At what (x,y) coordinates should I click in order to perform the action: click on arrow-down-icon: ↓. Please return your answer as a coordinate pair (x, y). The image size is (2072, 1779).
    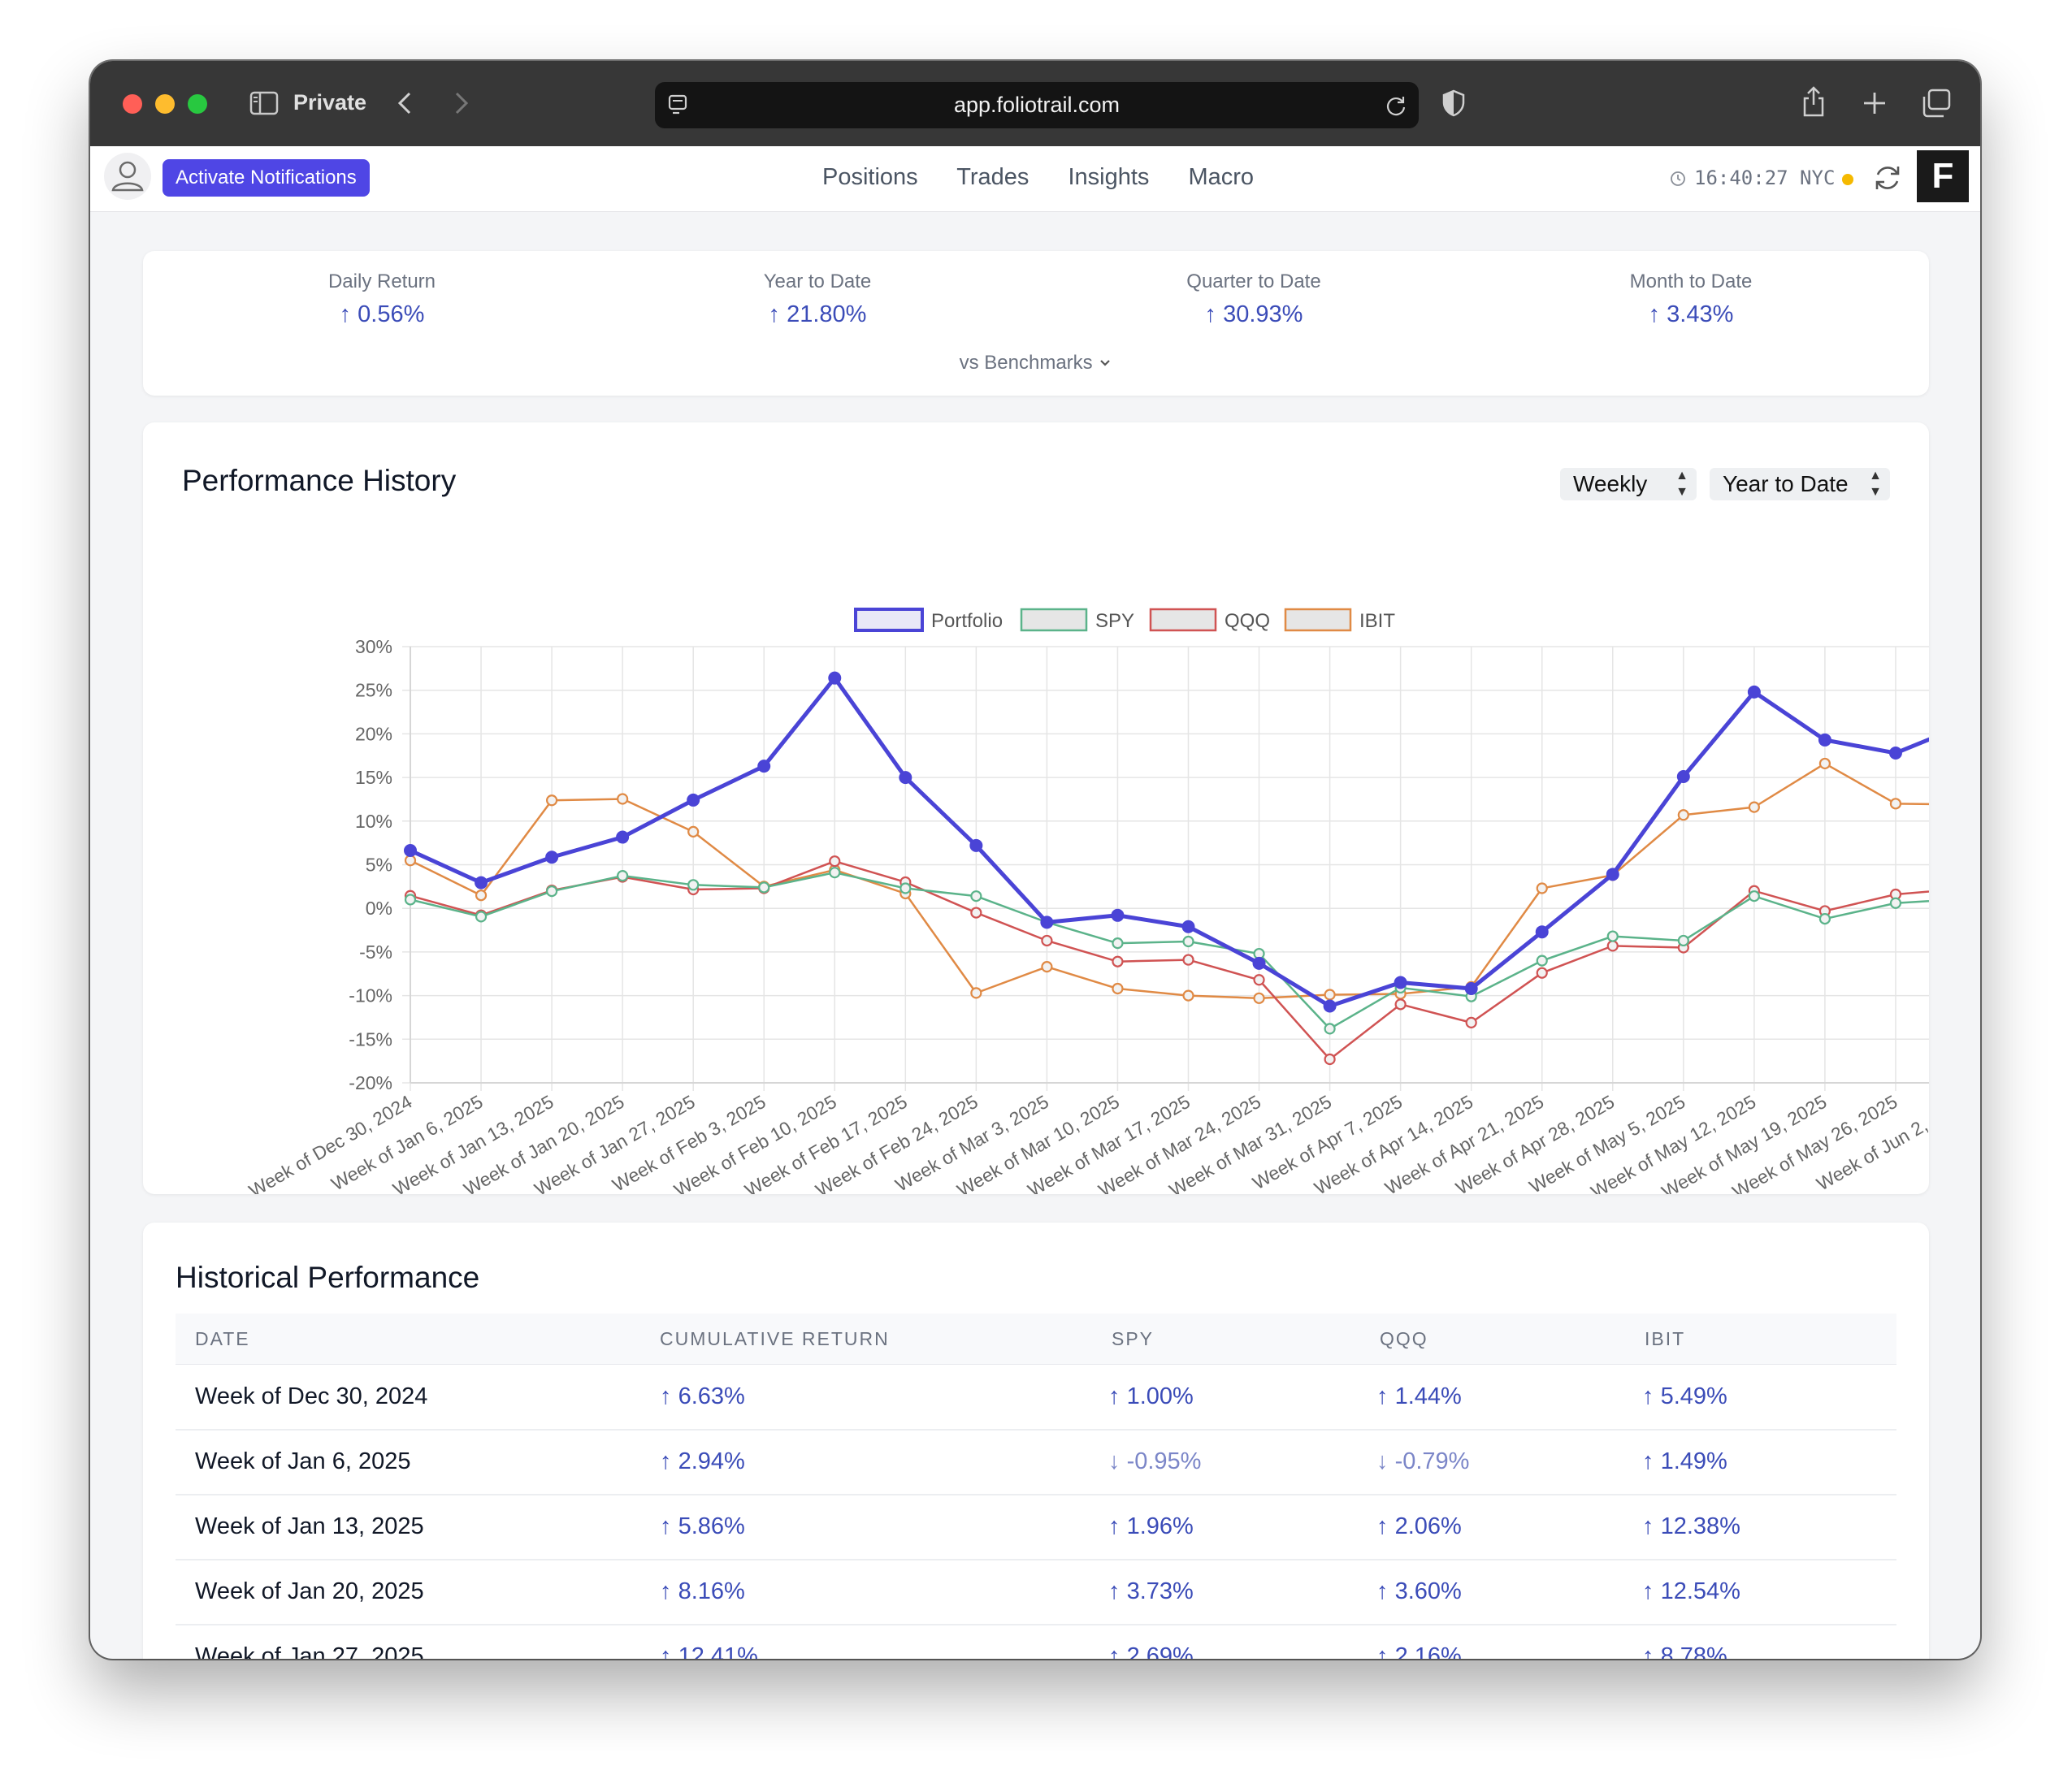
    Looking at the image, I should click on (1117, 1461).